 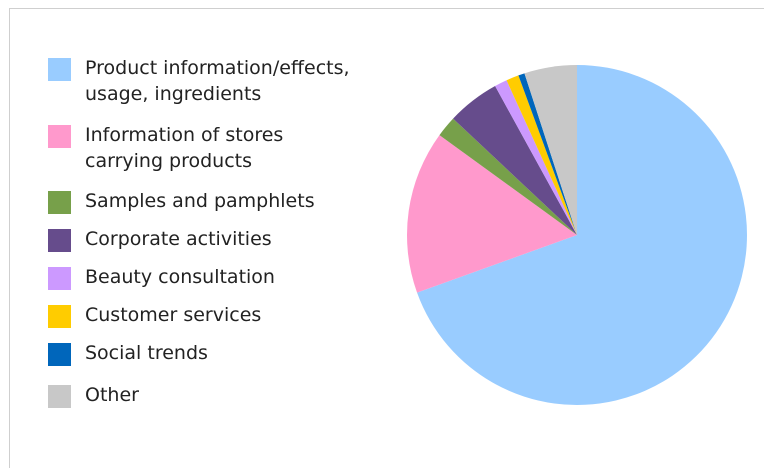 I want to click on pie-slice-beauty-consultation, so click(x=536, y=157).